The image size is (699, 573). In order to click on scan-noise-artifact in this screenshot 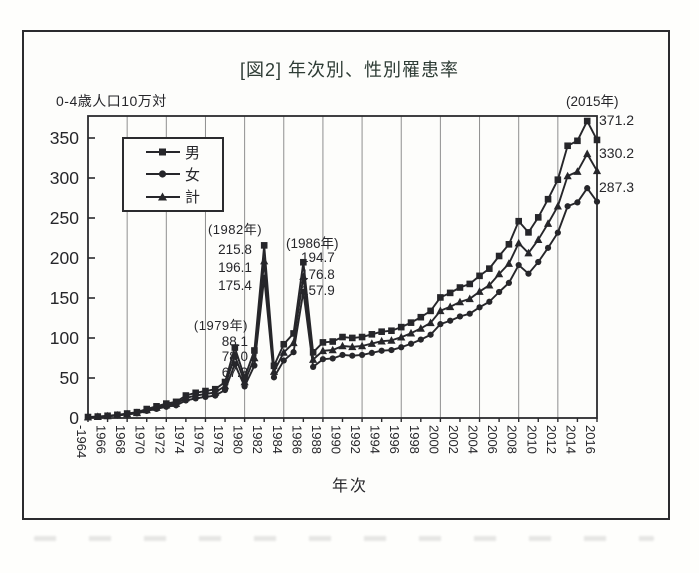, I will do `click(344, 538)`.